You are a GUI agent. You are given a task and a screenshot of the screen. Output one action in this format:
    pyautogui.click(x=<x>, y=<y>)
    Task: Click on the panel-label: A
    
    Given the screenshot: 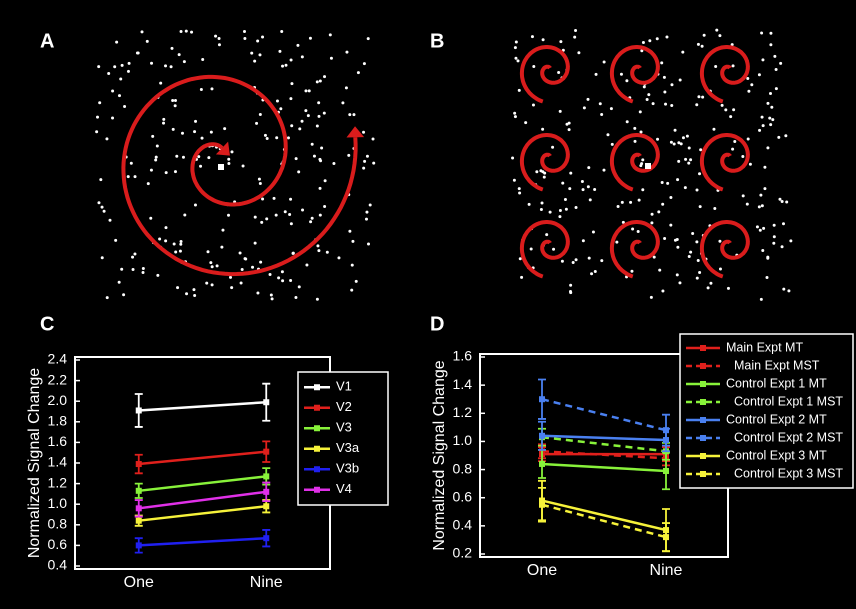 What is the action you would take?
    pyautogui.click(x=47, y=41)
    